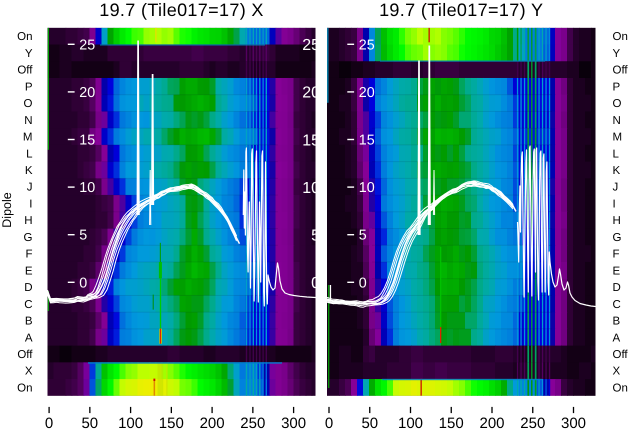 Image resolution: width=640 pixels, height=440 pixels. I want to click on svg-text: 19.7 (Tile017=17) X, so click(181, 10).